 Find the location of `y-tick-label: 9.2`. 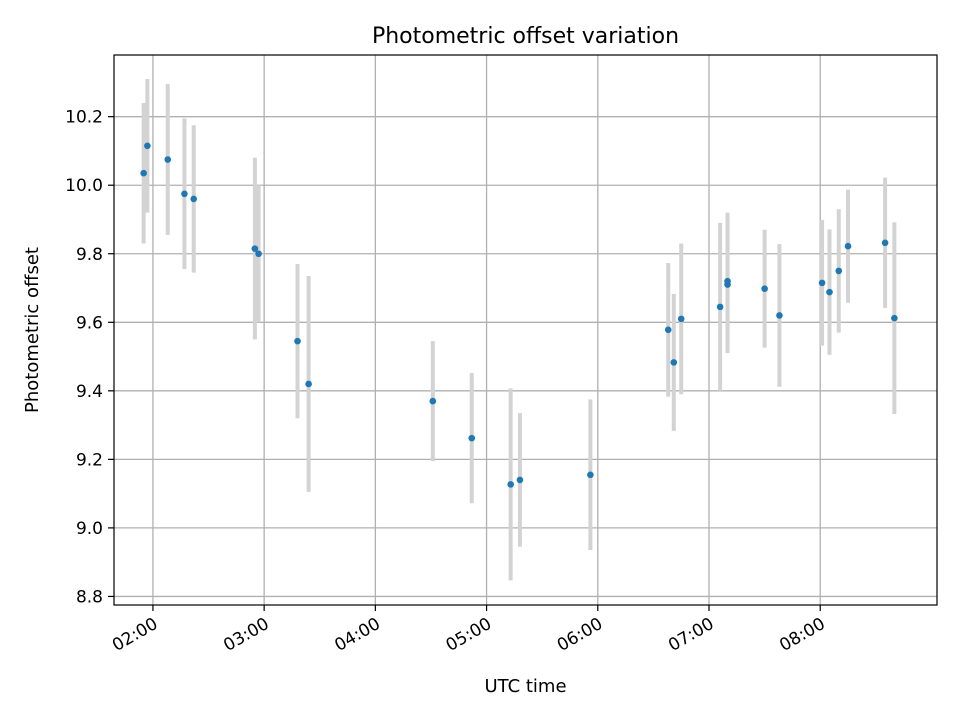

y-tick-label: 9.2 is located at coordinates (89, 460).